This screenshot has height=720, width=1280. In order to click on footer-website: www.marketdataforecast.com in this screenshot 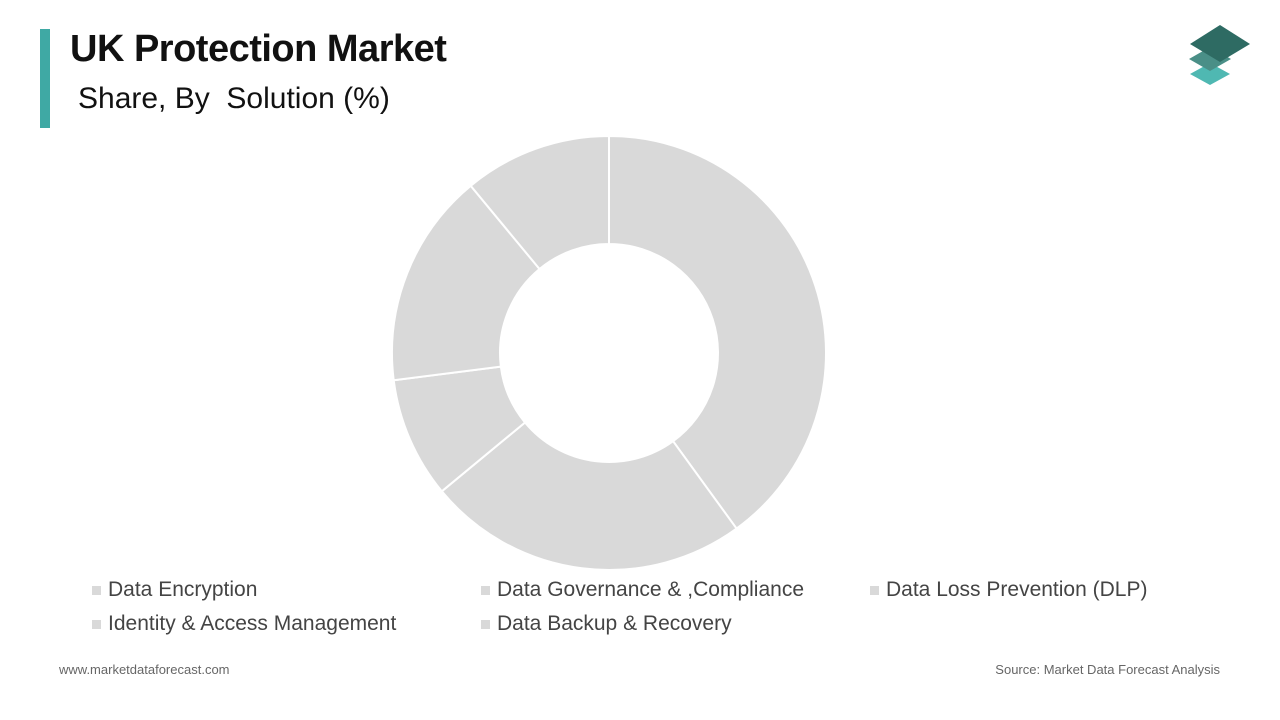, I will do `click(144, 669)`.